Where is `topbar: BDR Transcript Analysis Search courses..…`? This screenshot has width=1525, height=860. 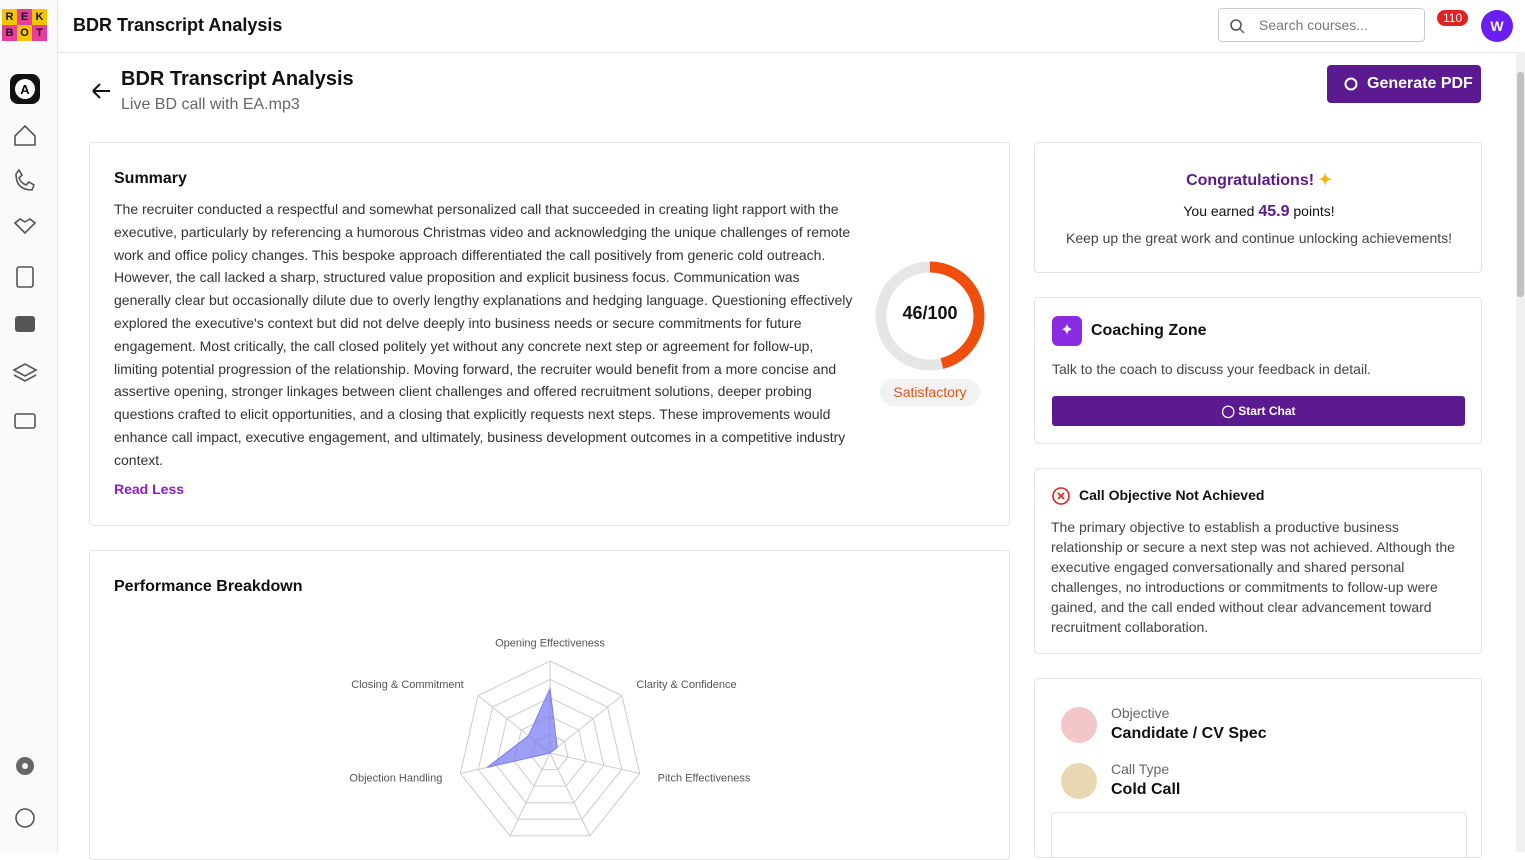
topbar: BDR Transcript Analysis Search courses..… is located at coordinates (791, 26).